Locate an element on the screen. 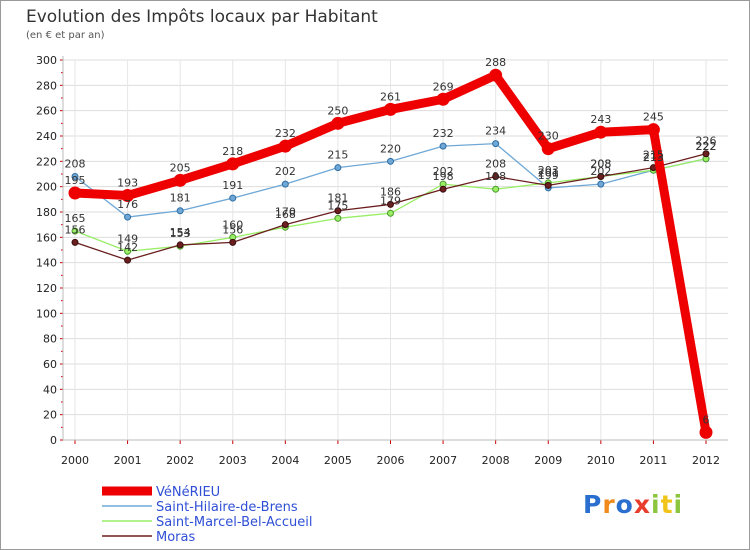 This screenshot has height=550, width=750. data-label: 230 is located at coordinates (548, 136).